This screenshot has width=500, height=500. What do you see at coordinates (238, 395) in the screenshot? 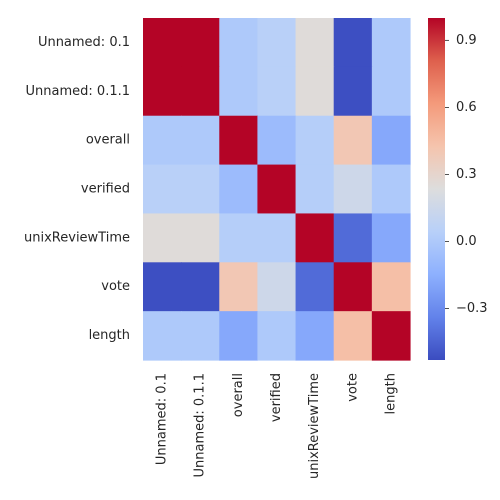
I see `x-tick-label: overall` at bounding box center [238, 395].